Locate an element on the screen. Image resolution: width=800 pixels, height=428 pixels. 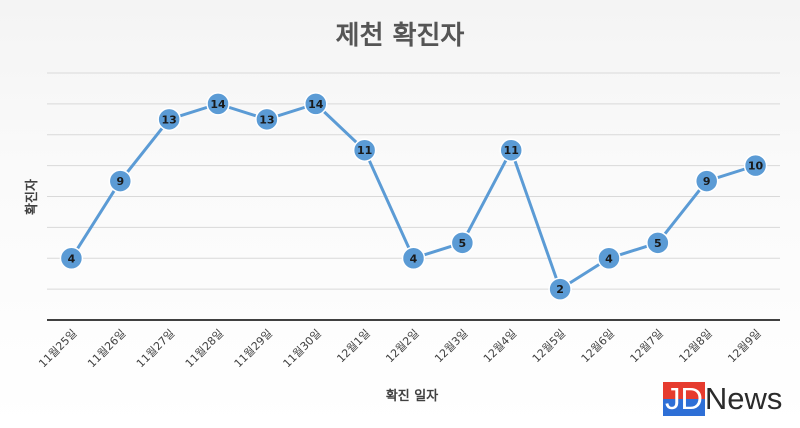
data-label: 2 is located at coordinates (560, 289).